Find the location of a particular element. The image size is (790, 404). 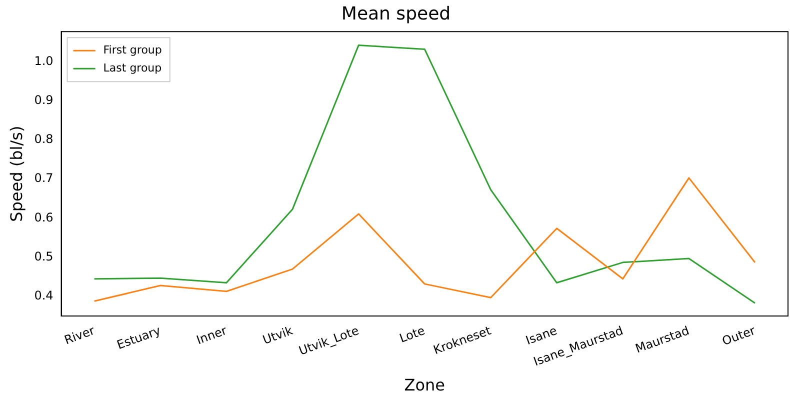

y-tick-label: 1.0 is located at coordinates (44, 61).